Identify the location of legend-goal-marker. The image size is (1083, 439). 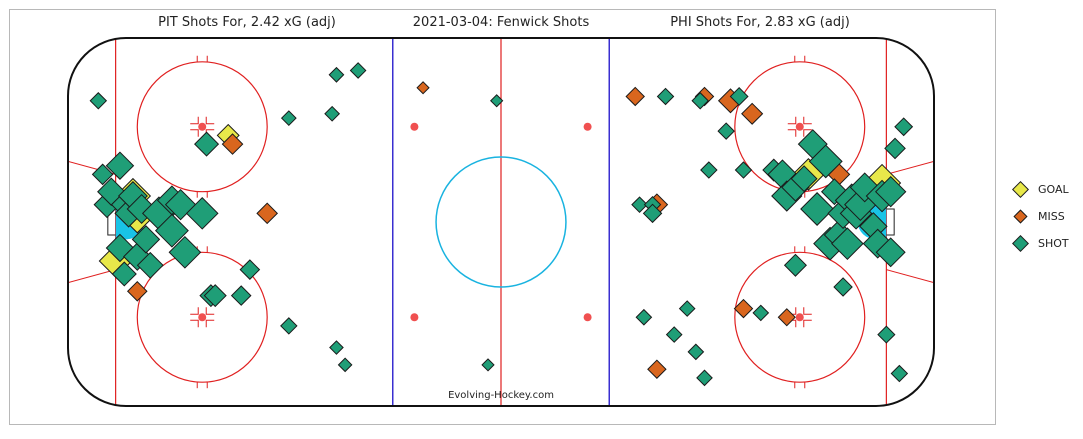
(1020, 189).